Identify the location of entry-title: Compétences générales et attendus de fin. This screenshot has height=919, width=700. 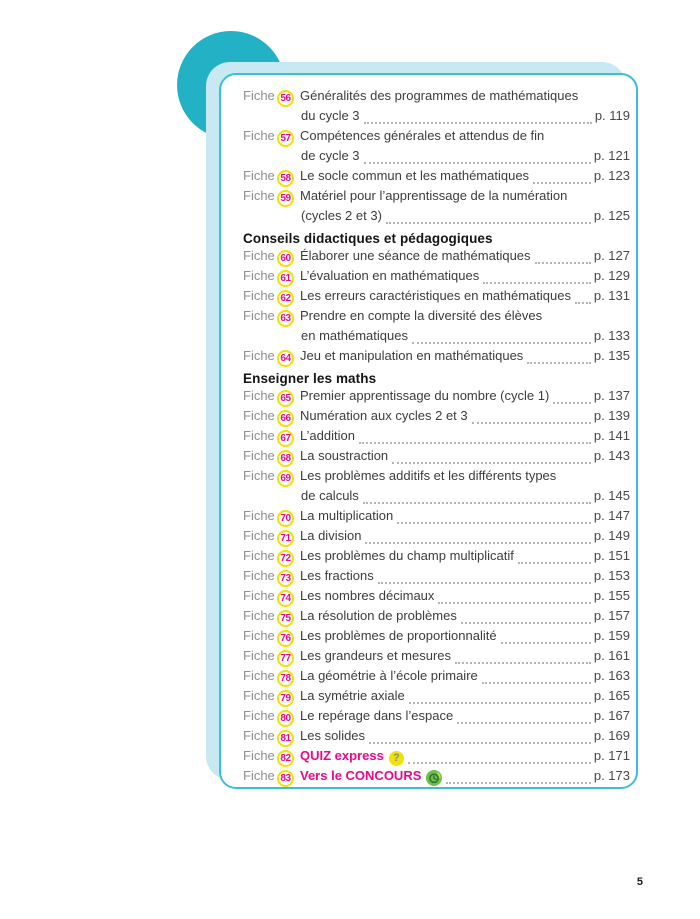
(422, 135).